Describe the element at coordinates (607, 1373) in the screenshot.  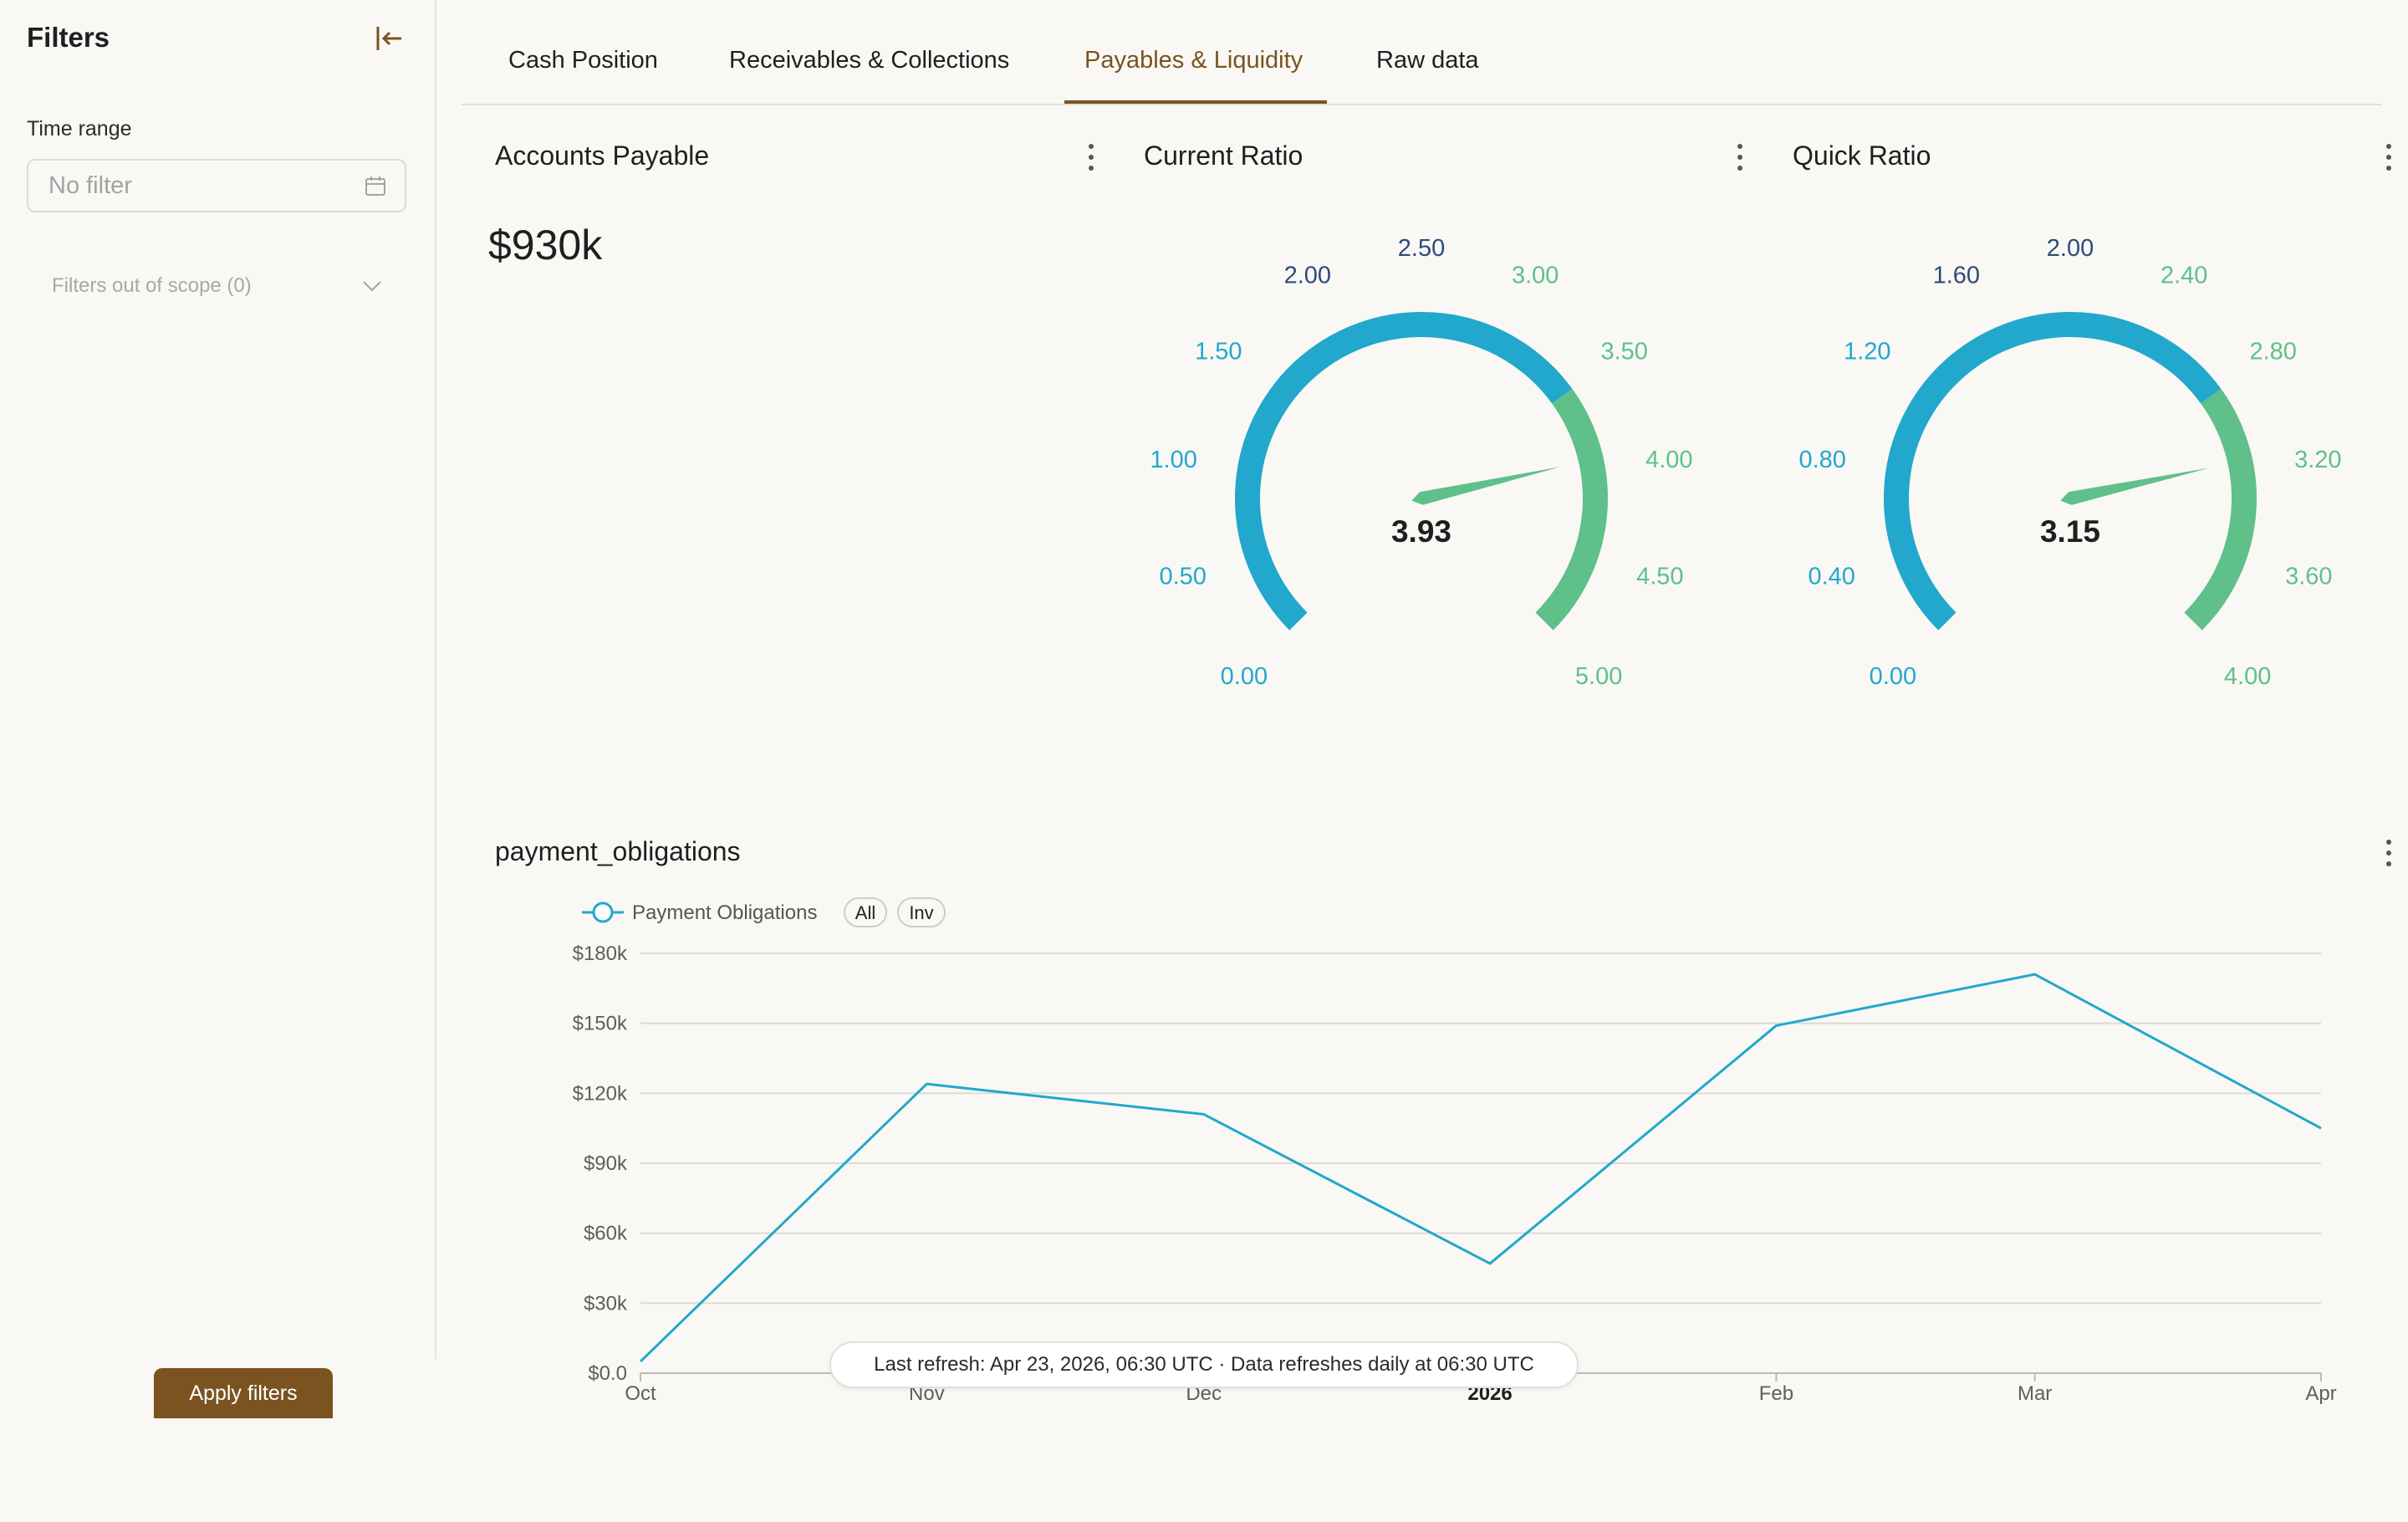
I see `y-tick-label: $0.0` at that location.